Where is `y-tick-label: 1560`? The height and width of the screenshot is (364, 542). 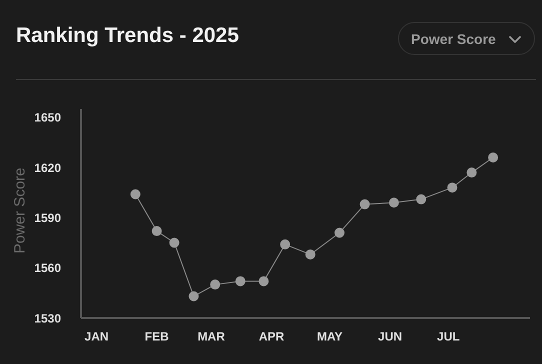
y-tick-label: 1560 is located at coordinates (48, 268).